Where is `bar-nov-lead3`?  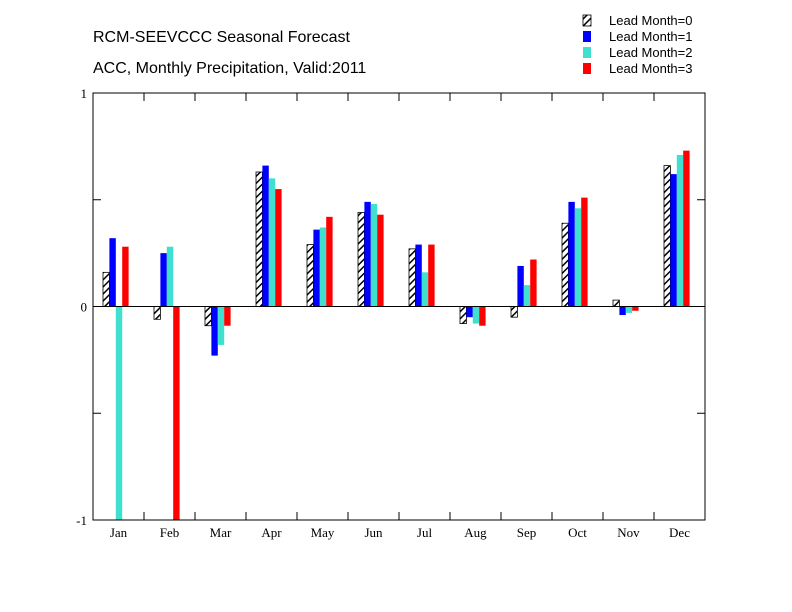
bar-nov-lead3 is located at coordinates (635, 308).